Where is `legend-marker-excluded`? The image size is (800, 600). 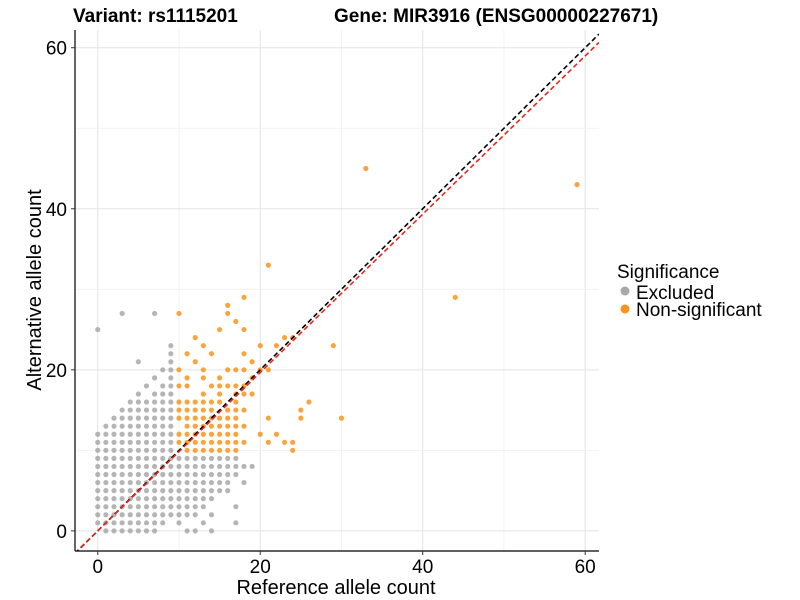 legend-marker-excluded is located at coordinates (625, 291).